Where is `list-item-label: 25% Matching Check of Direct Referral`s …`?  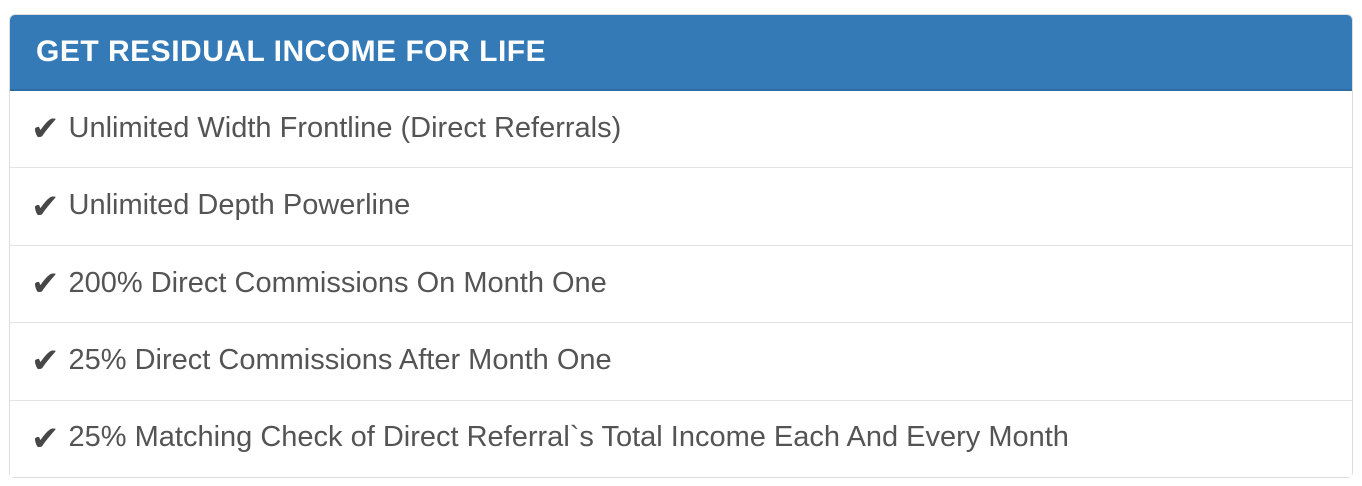
list-item-label: 25% Matching Check of Direct Referral`s … is located at coordinates (568, 437).